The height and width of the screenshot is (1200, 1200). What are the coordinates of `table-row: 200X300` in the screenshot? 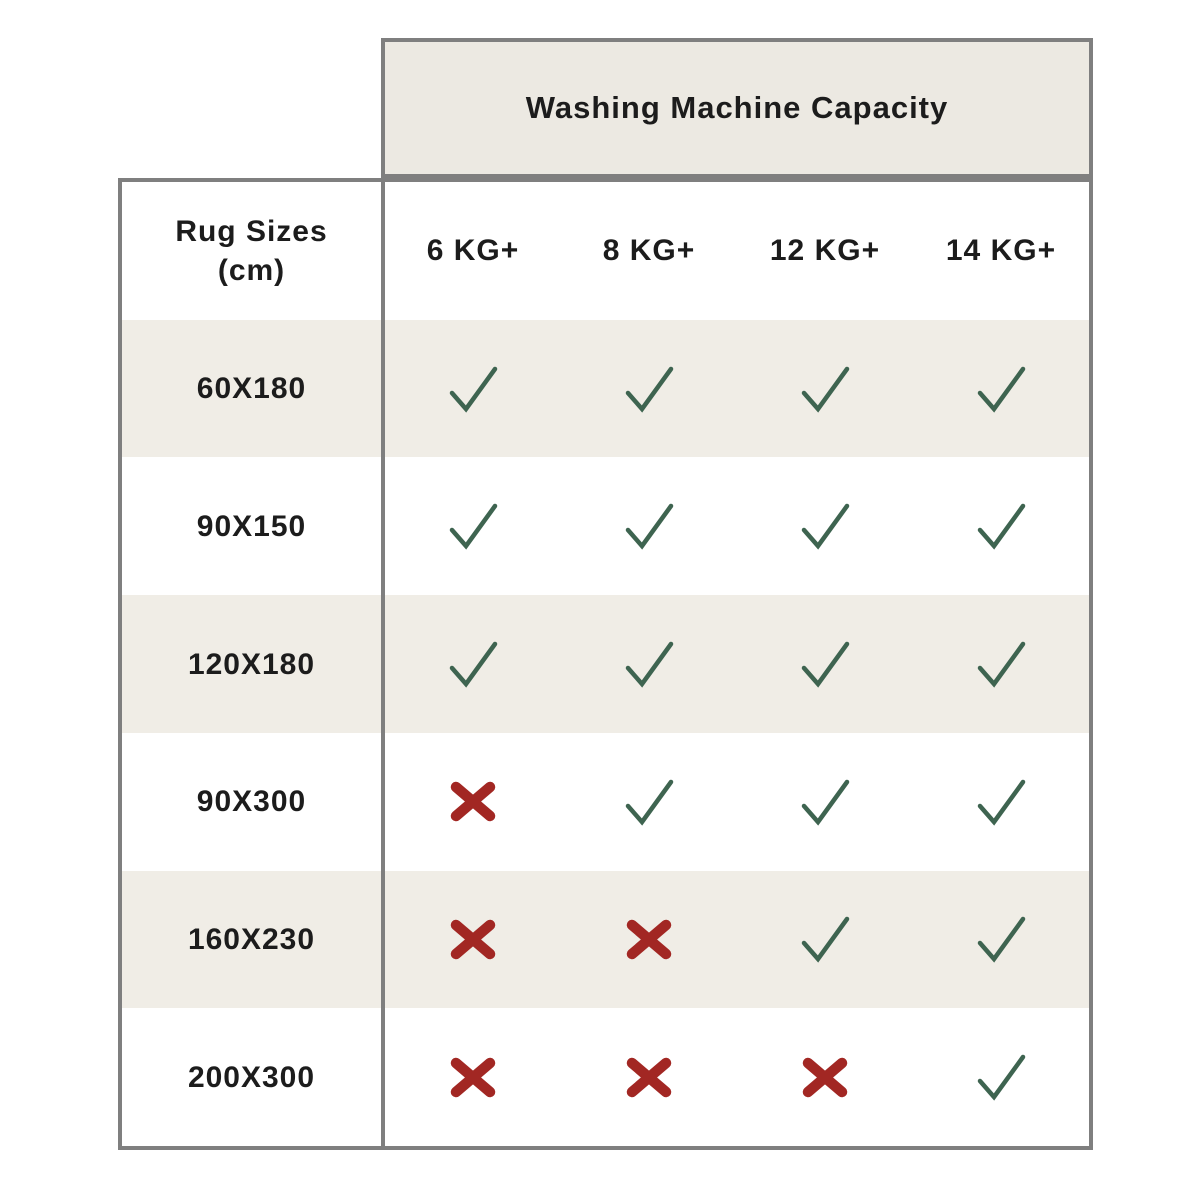 It's located at (605, 1077).